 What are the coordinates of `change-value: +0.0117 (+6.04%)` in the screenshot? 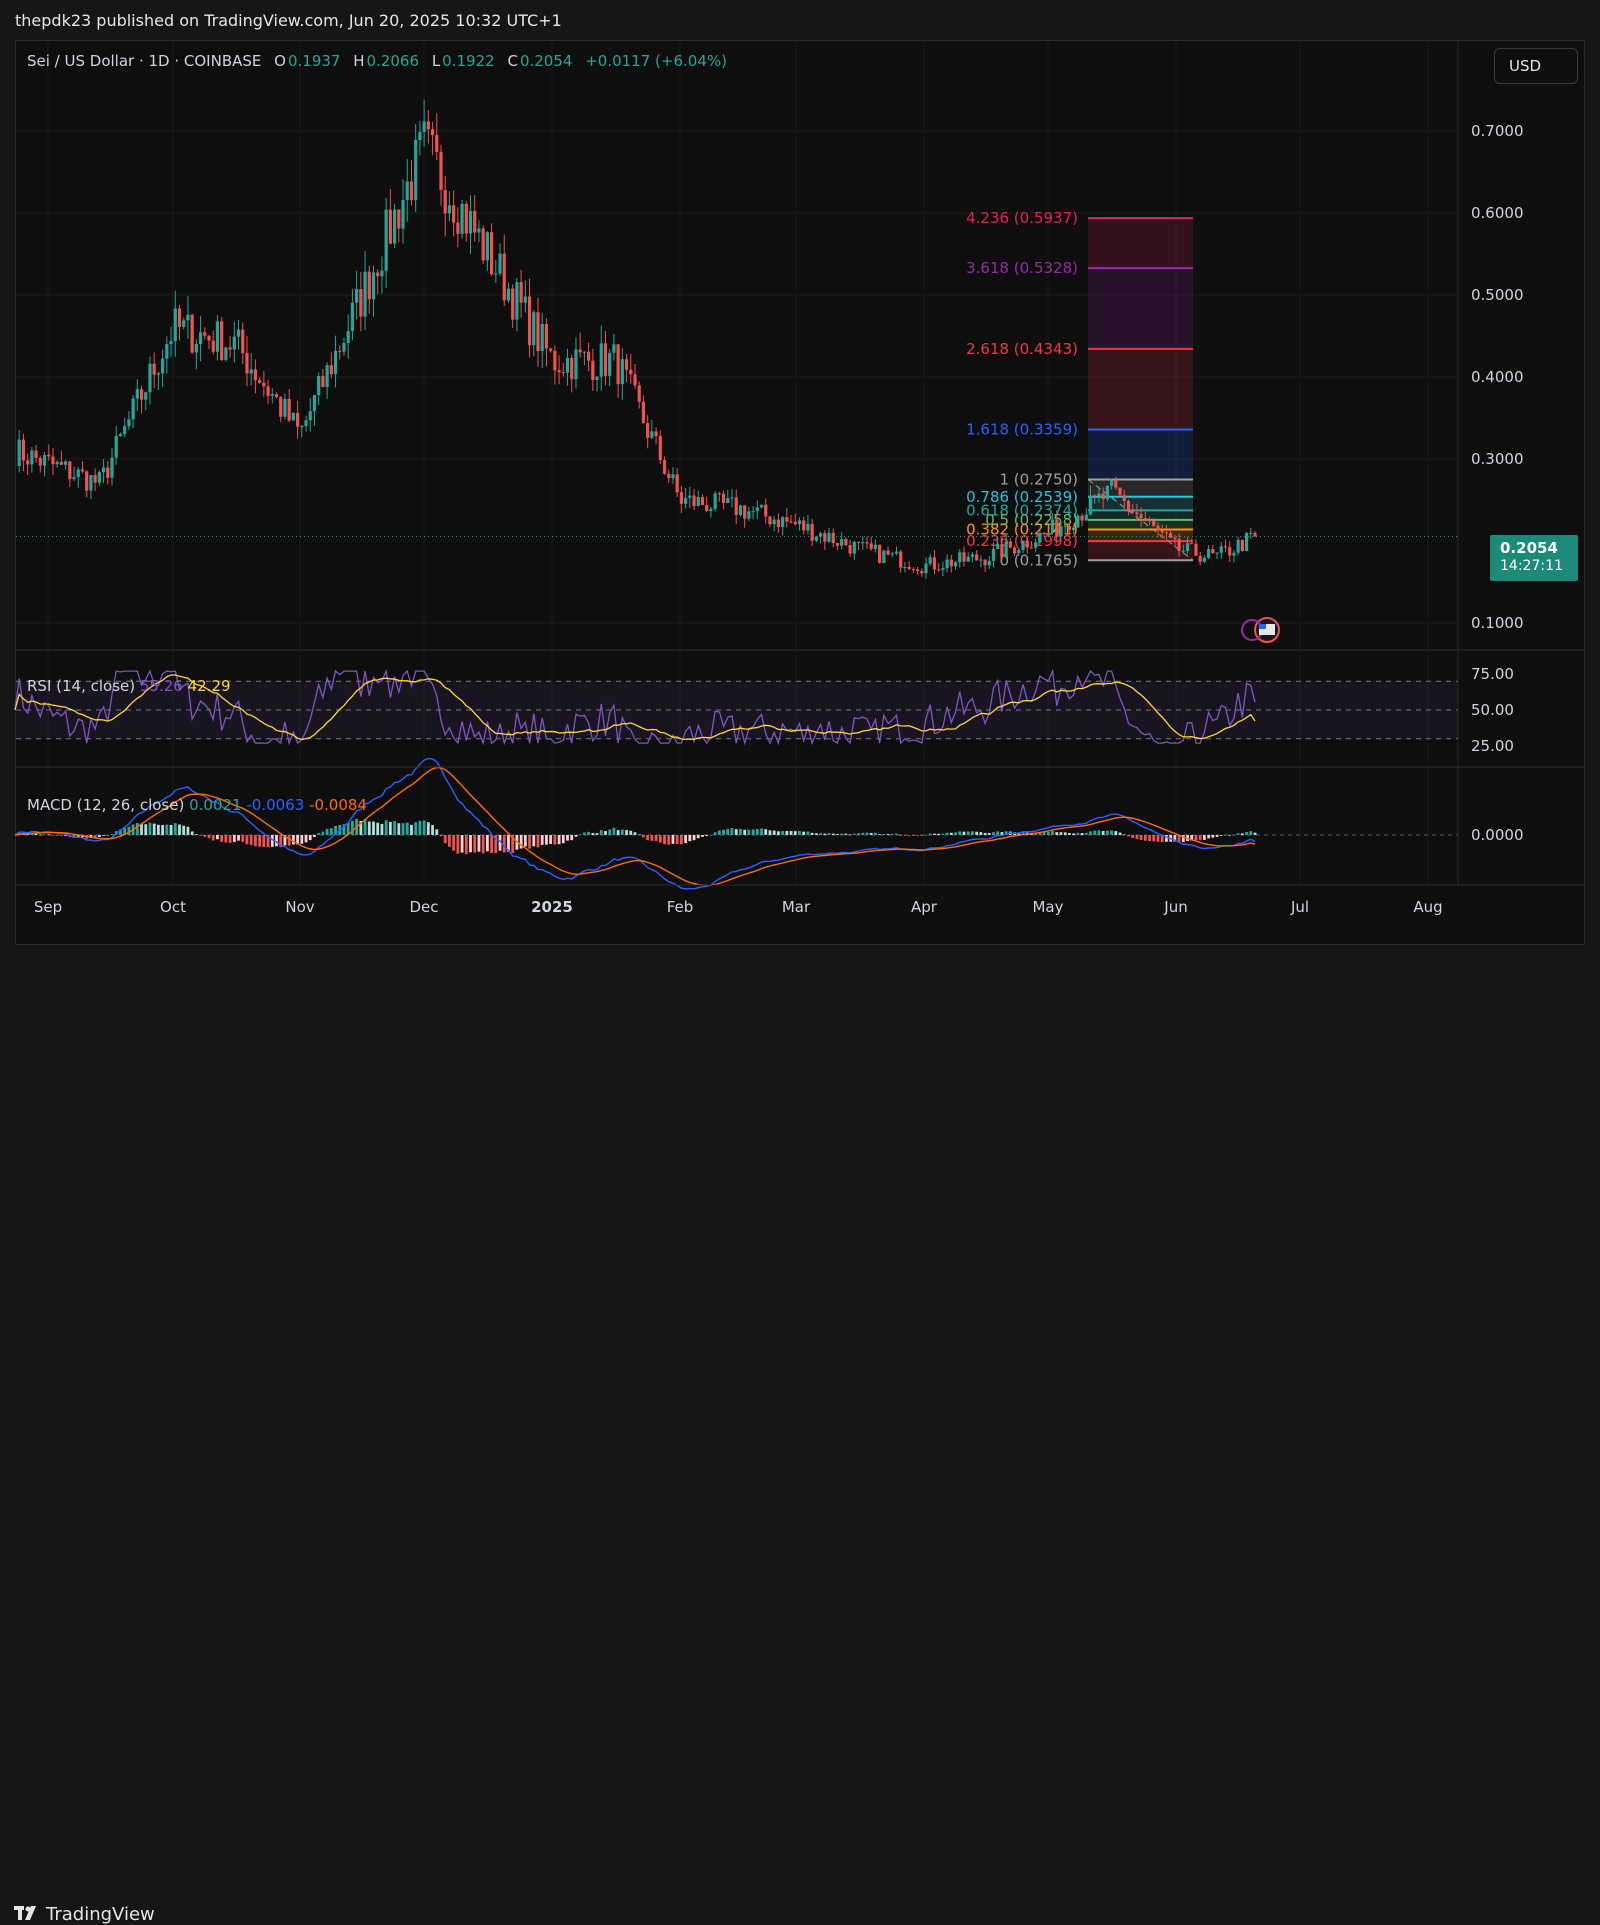 It's located at (656, 61).